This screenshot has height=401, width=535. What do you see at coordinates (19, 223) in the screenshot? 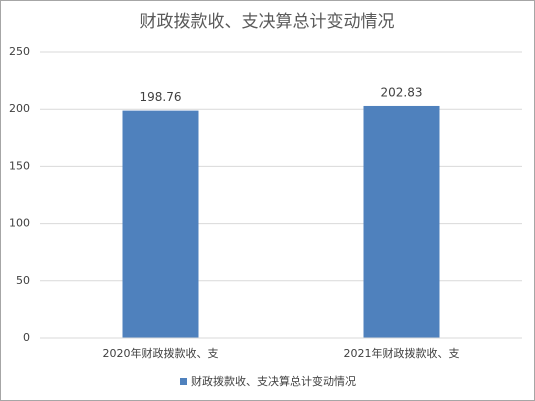
I see `y-tick-label: 100` at bounding box center [19, 223].